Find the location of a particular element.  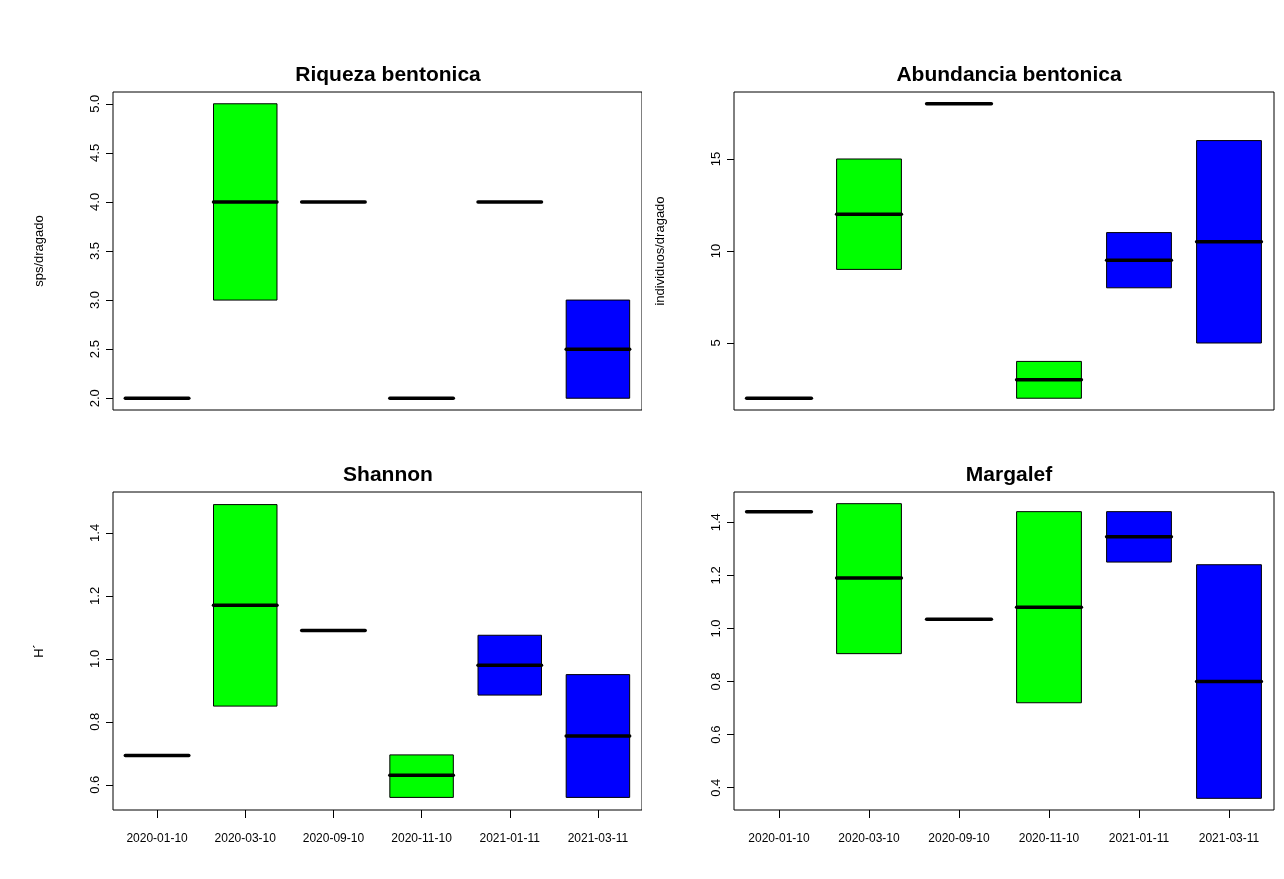

y-tick-label: 4.0 is located at coordinates (94, 201).